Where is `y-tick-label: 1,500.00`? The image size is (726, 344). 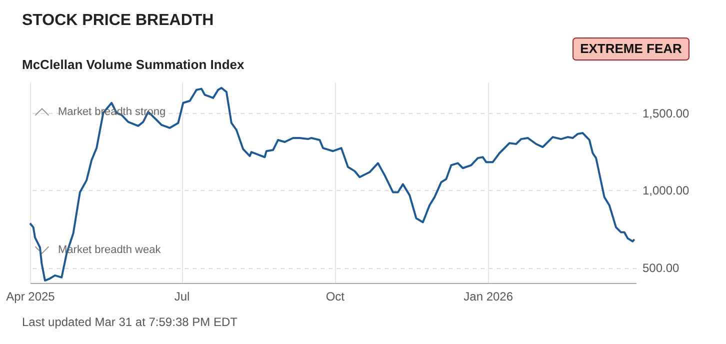
y-tick-label: 1,500.00 is located at coordinates (666, 113).